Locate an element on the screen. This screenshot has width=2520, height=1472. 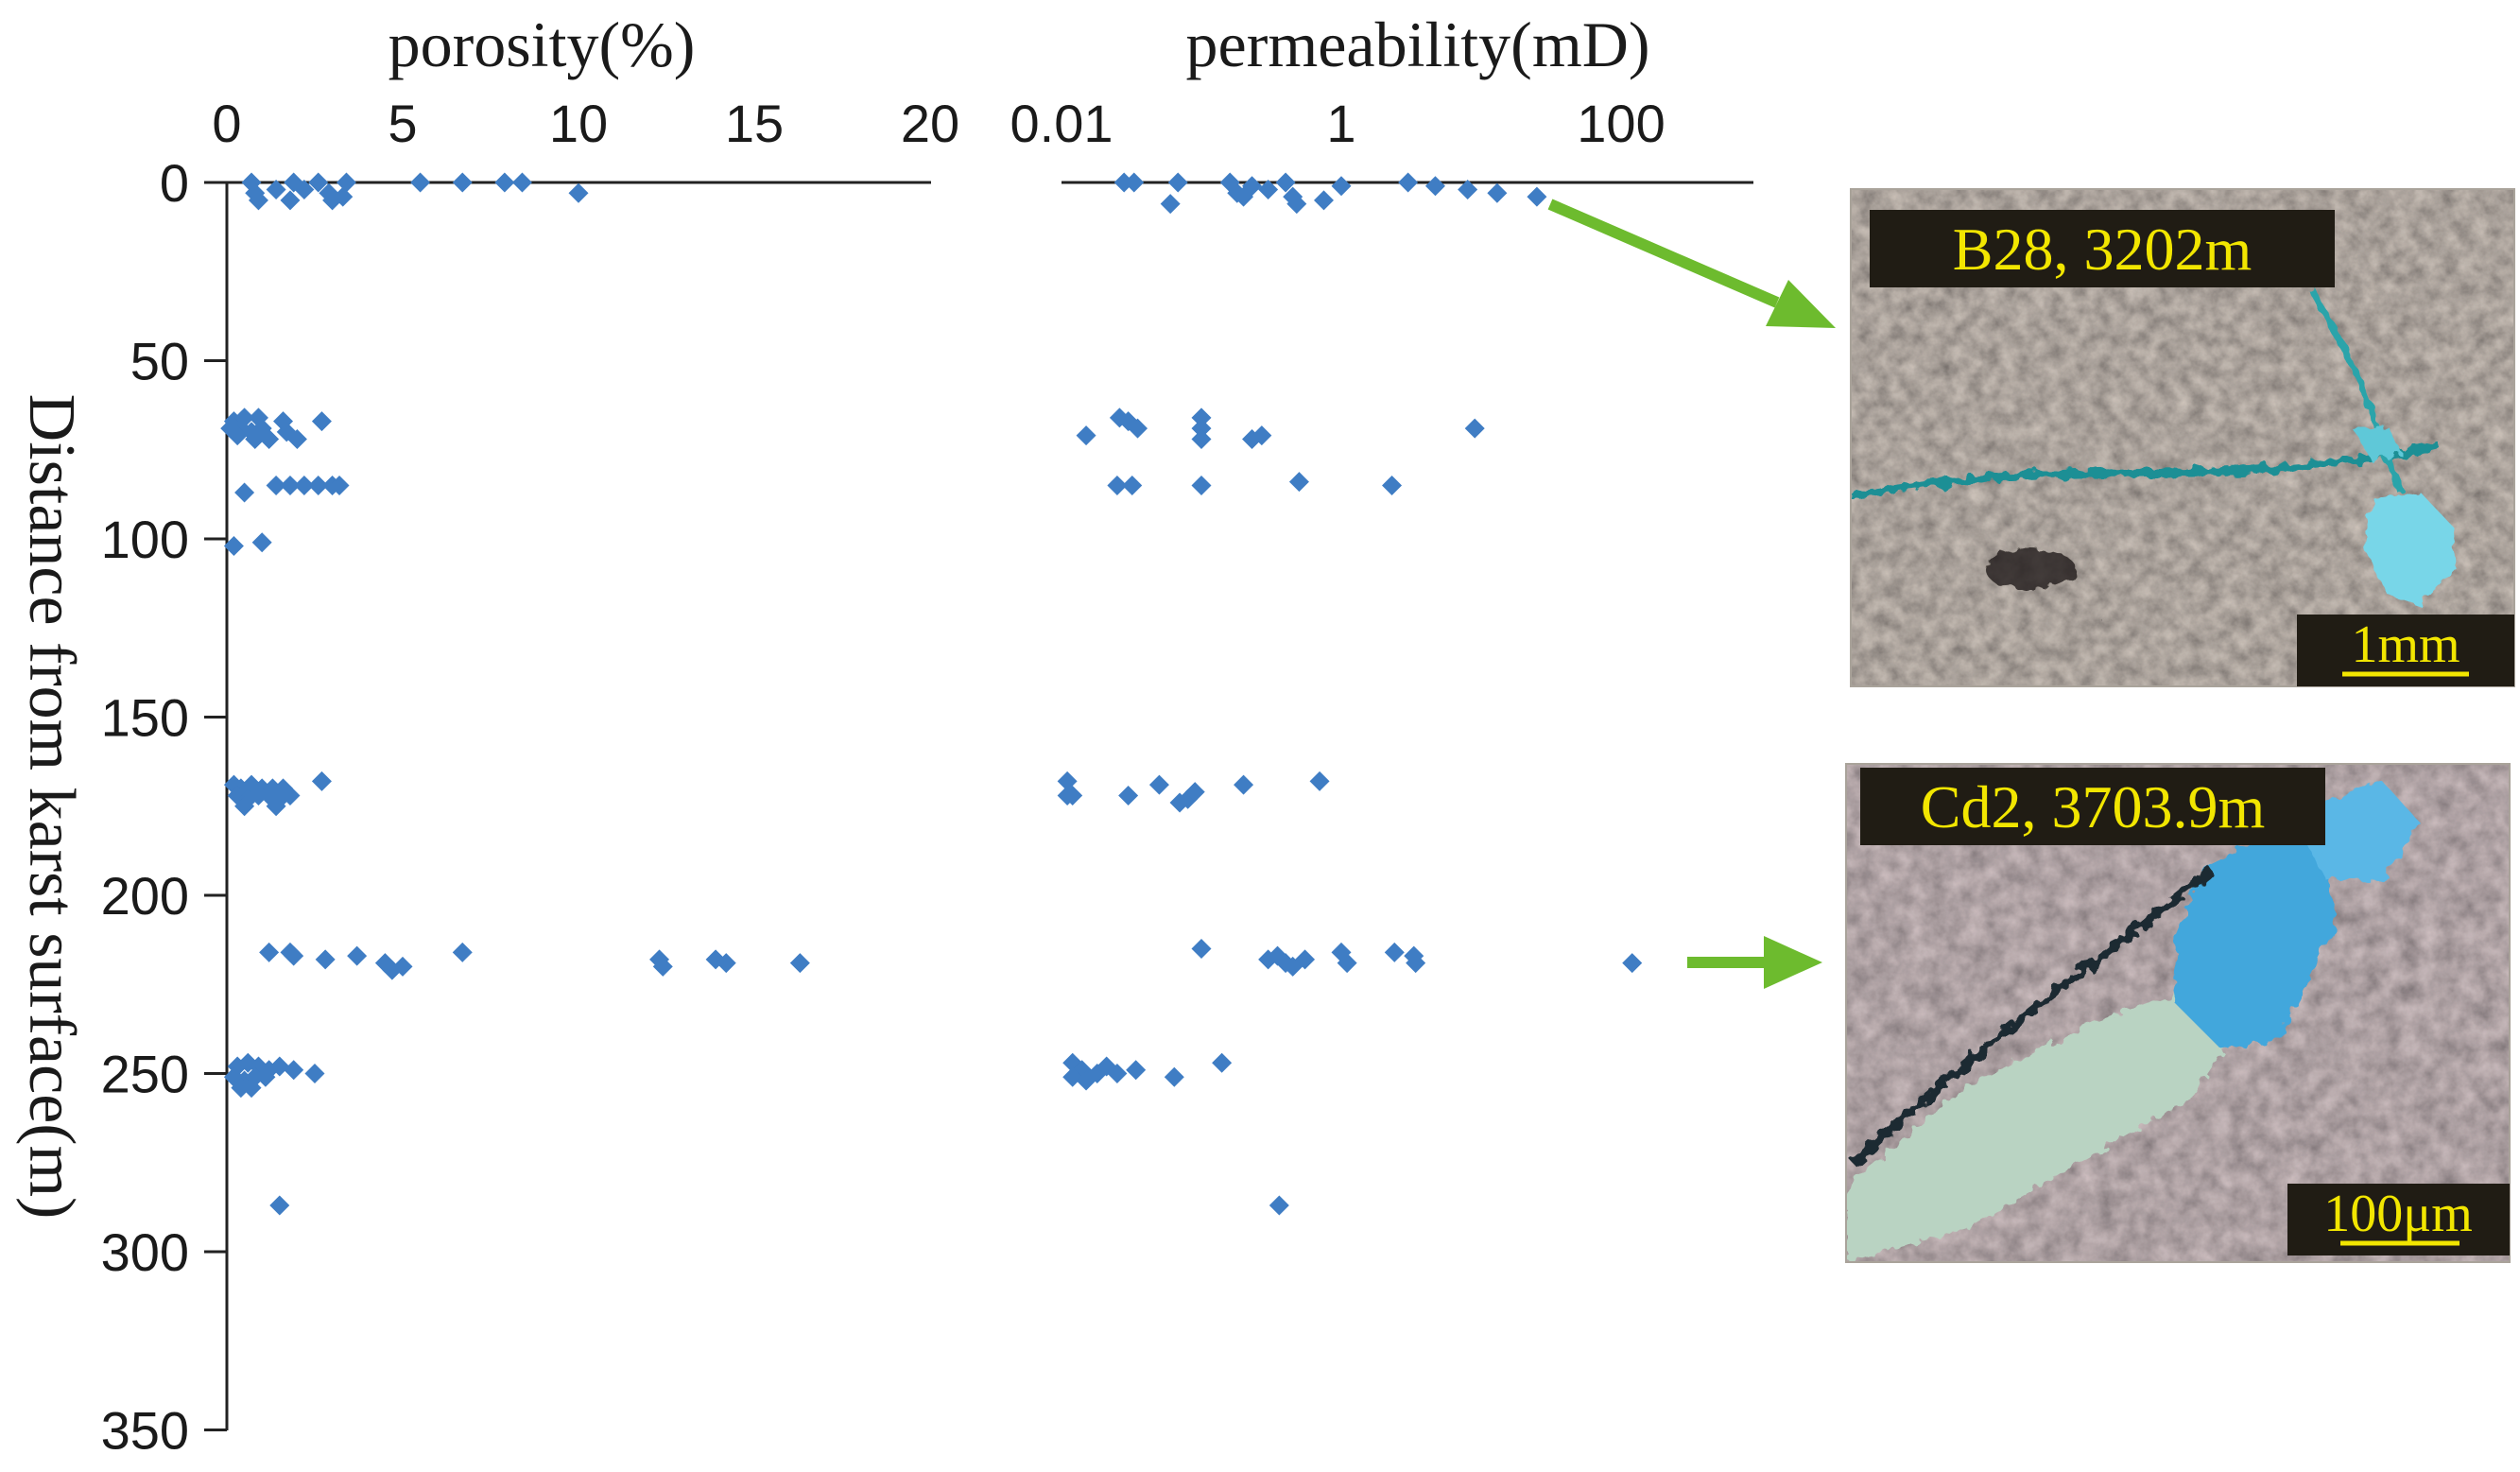
depth-tick-label: 350 is located at coordinates (145, 1431).